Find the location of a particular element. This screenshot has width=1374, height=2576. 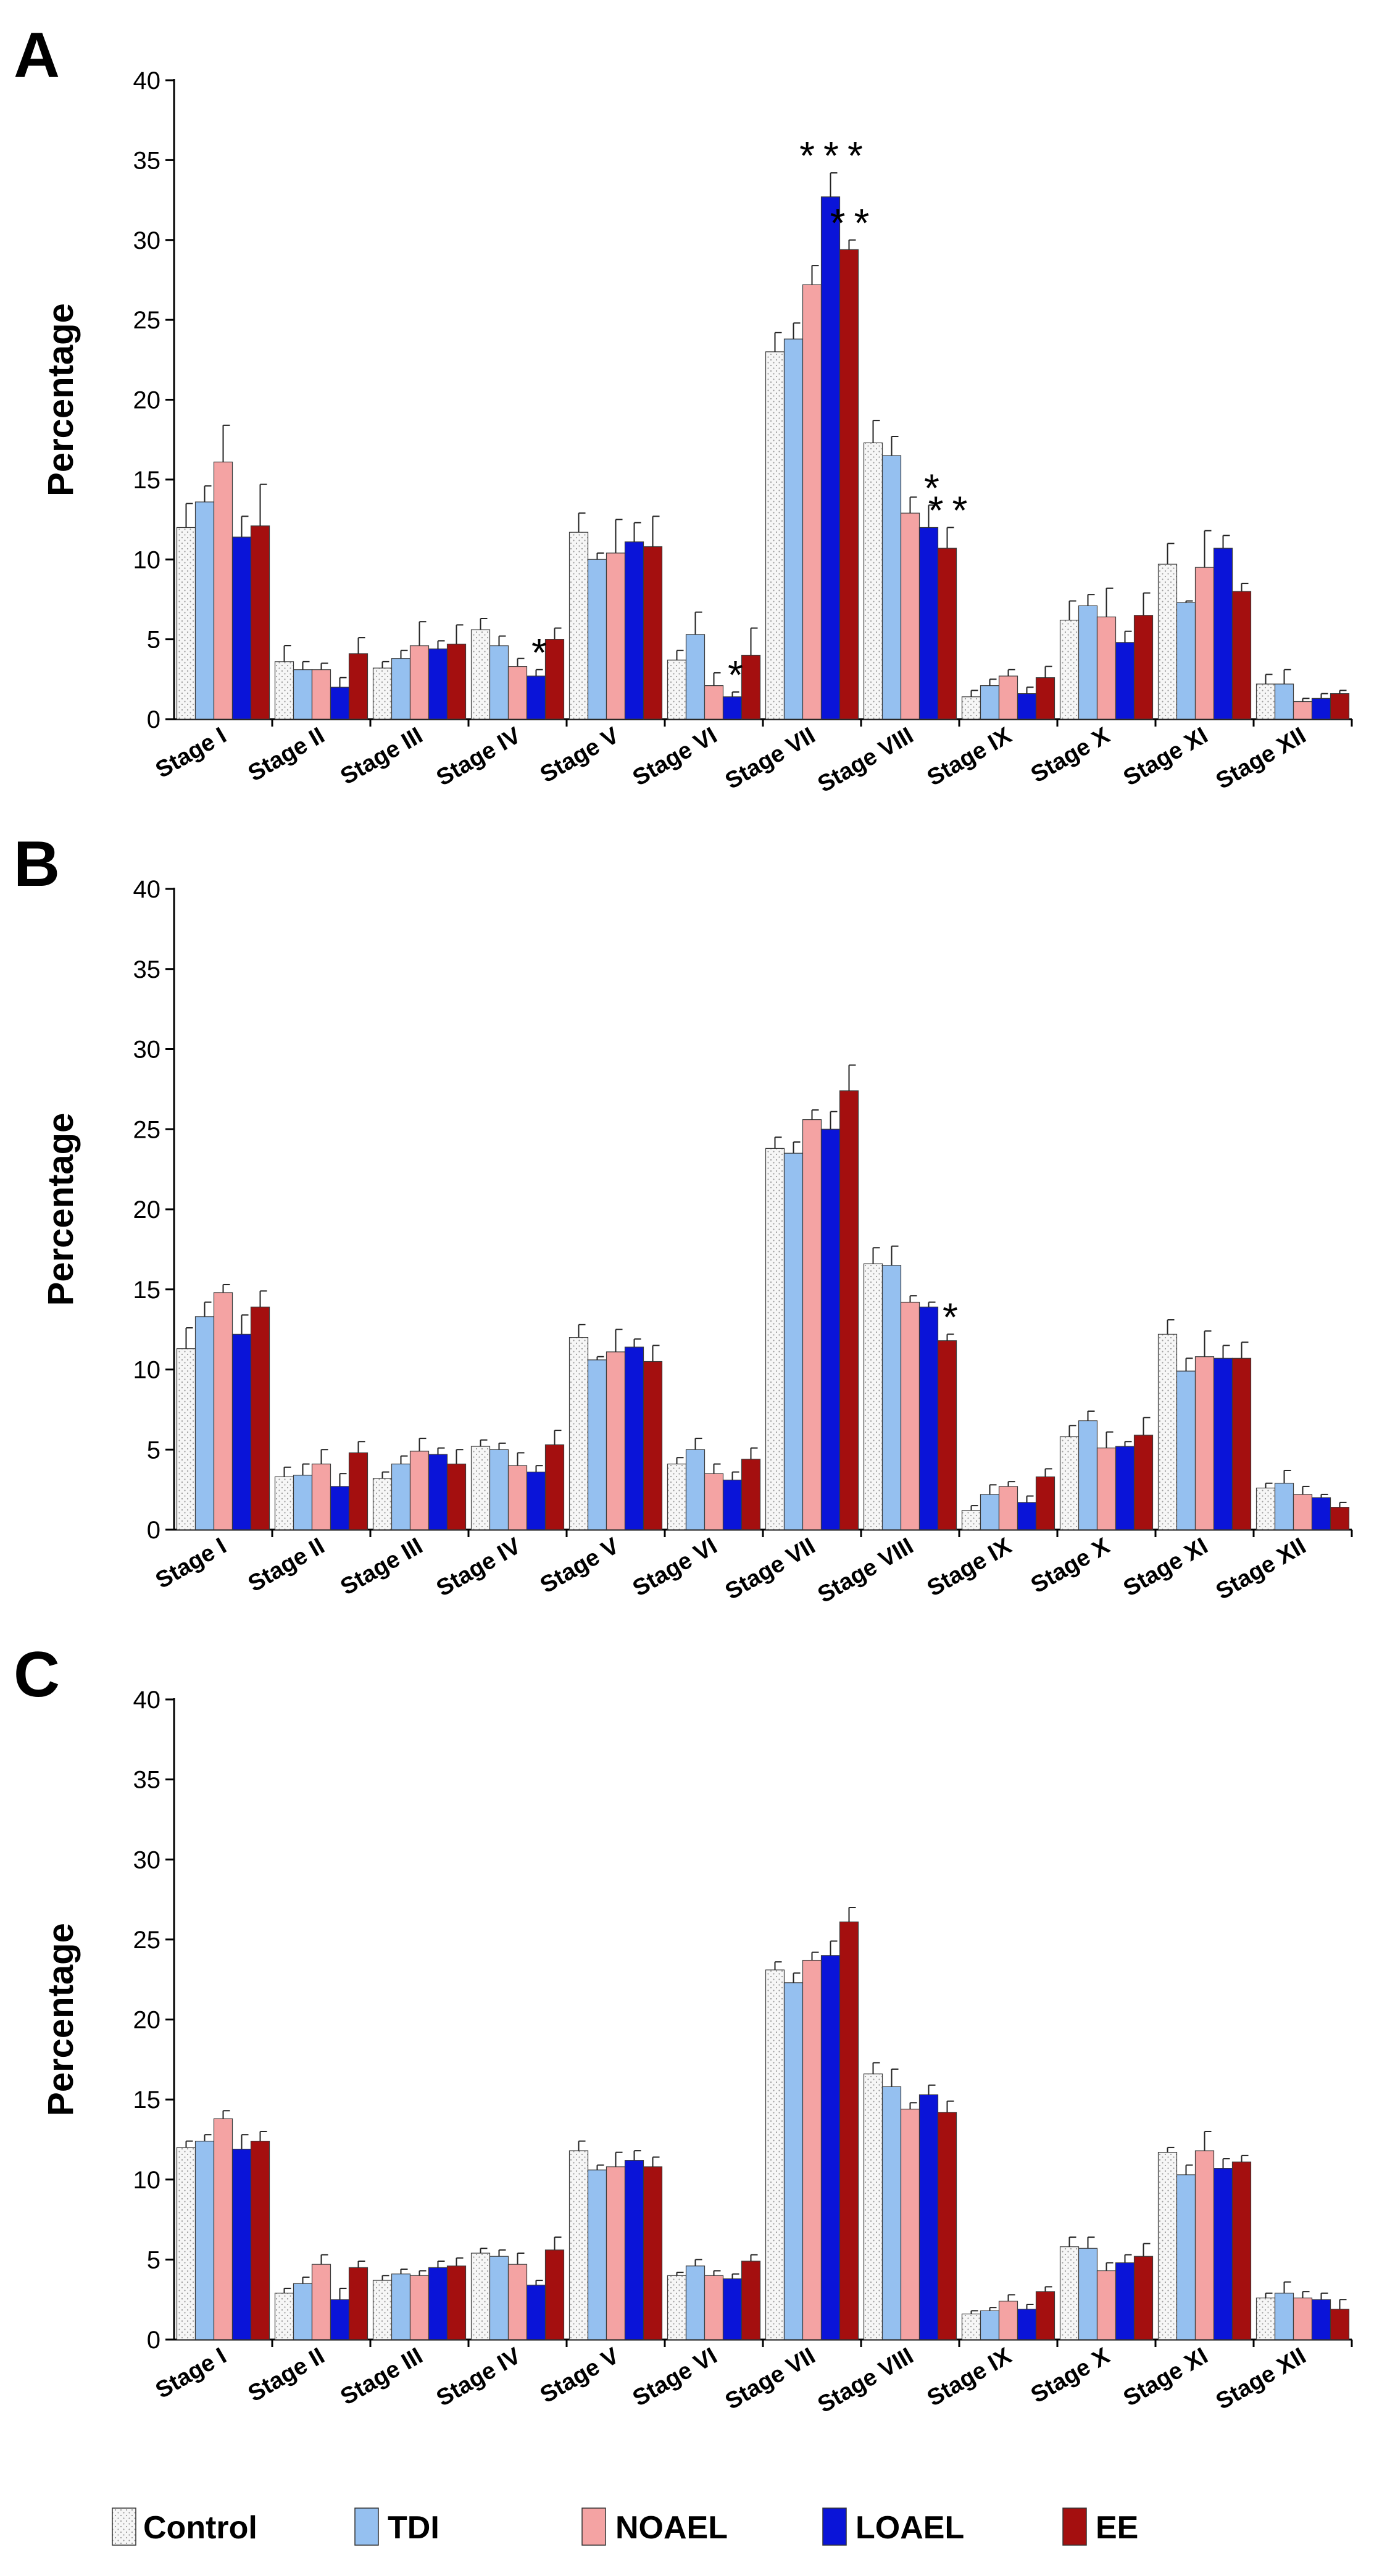

legend-label-tdi: TDI is located at coordinates (413, 2528).